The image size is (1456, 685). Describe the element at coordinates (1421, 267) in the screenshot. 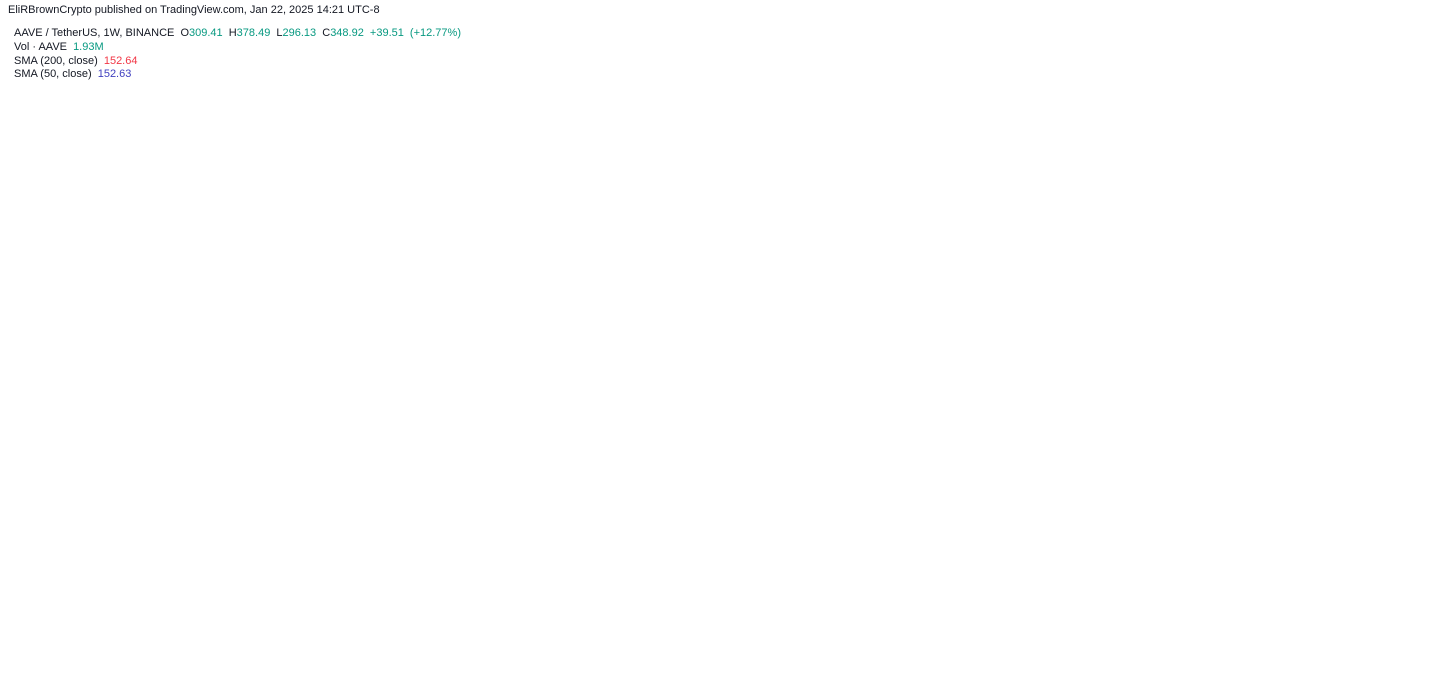

I see `y-tick-label: 360.00` at that location.